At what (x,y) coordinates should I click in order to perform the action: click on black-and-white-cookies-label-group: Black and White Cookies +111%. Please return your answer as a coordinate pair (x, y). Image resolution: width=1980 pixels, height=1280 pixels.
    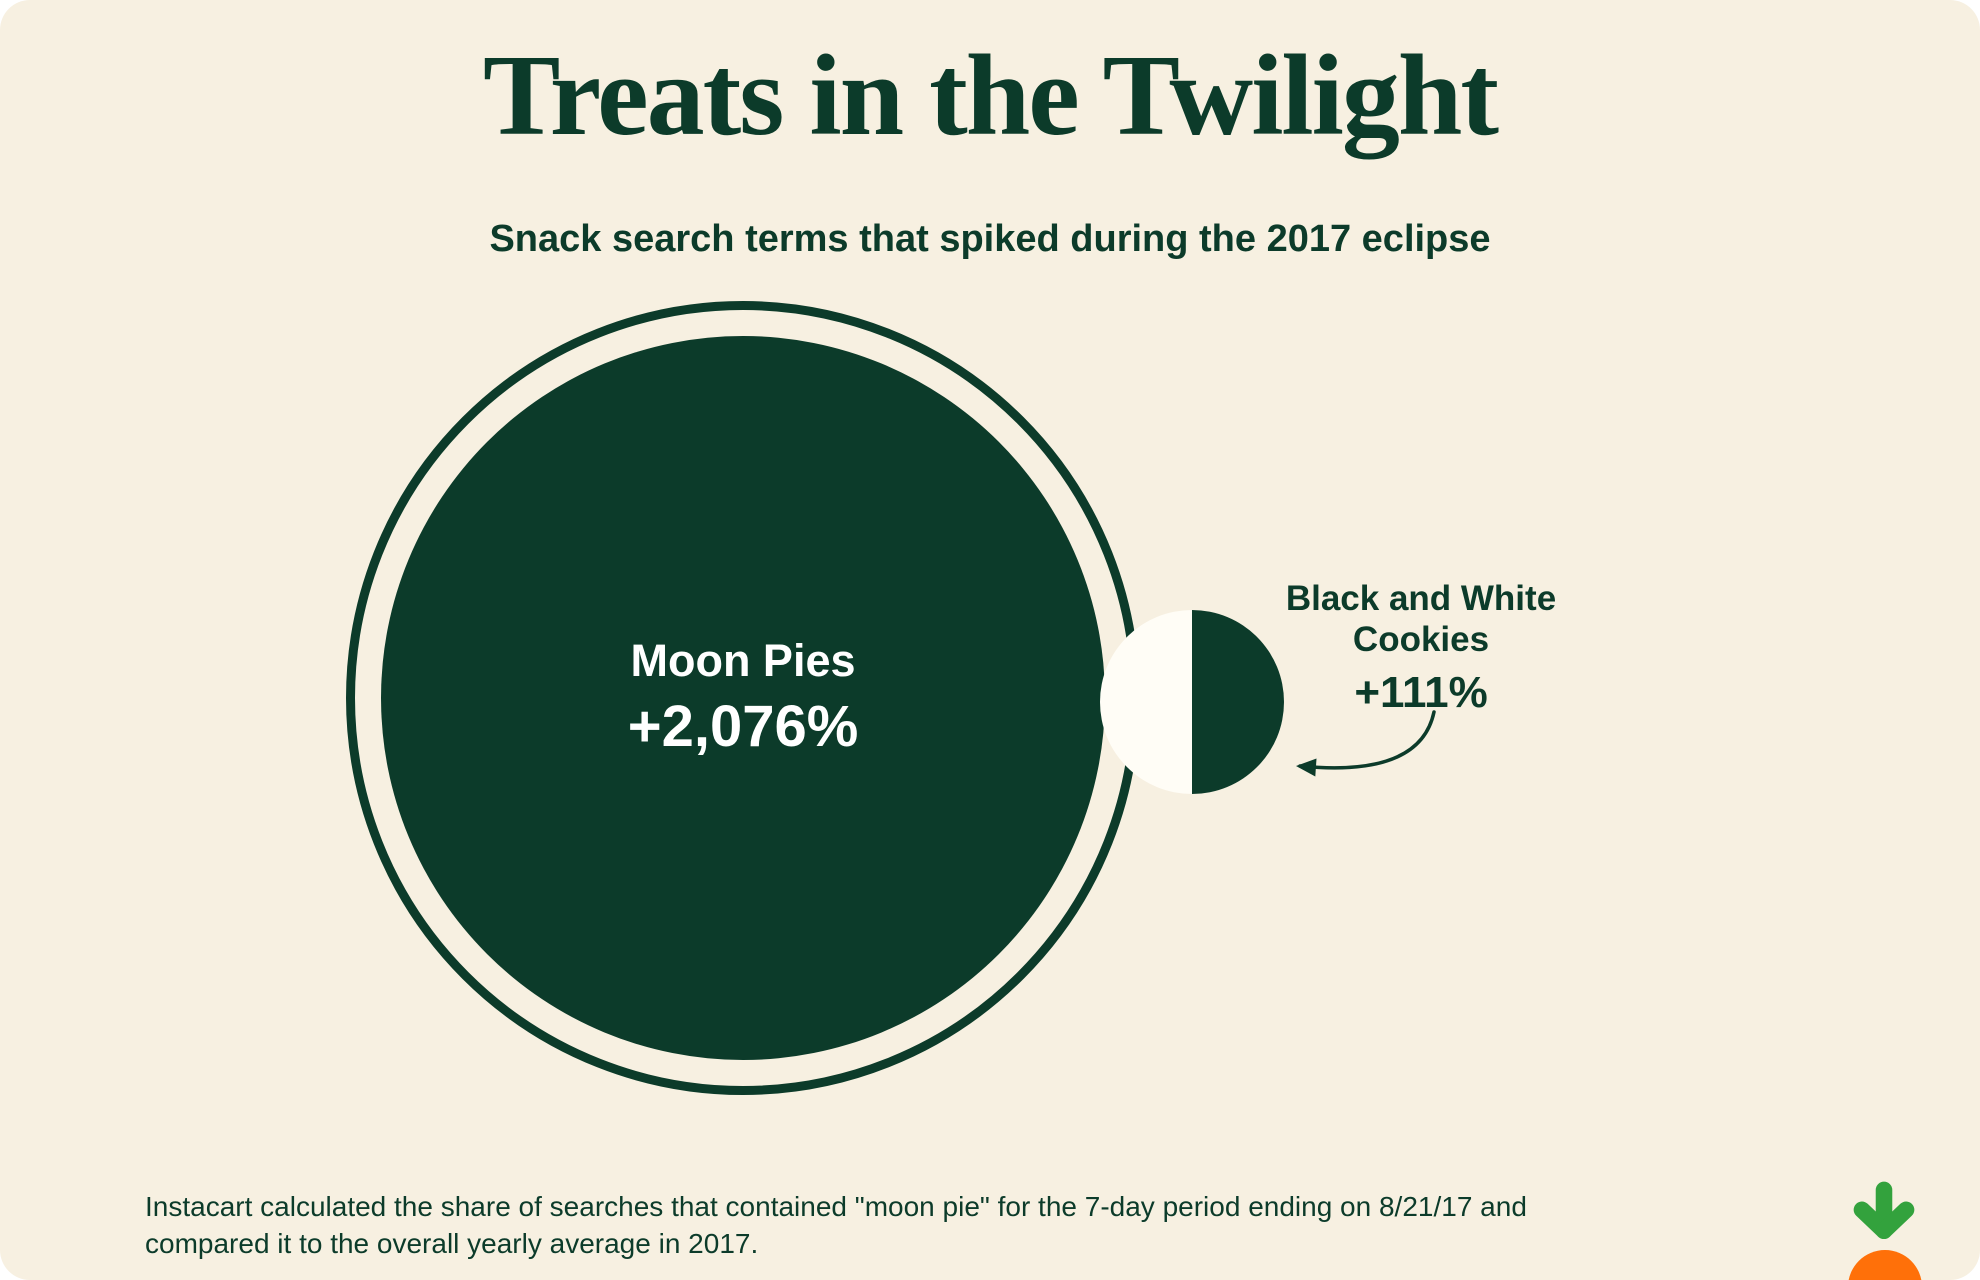
    Looking at the image, I should click on (1421, 648).